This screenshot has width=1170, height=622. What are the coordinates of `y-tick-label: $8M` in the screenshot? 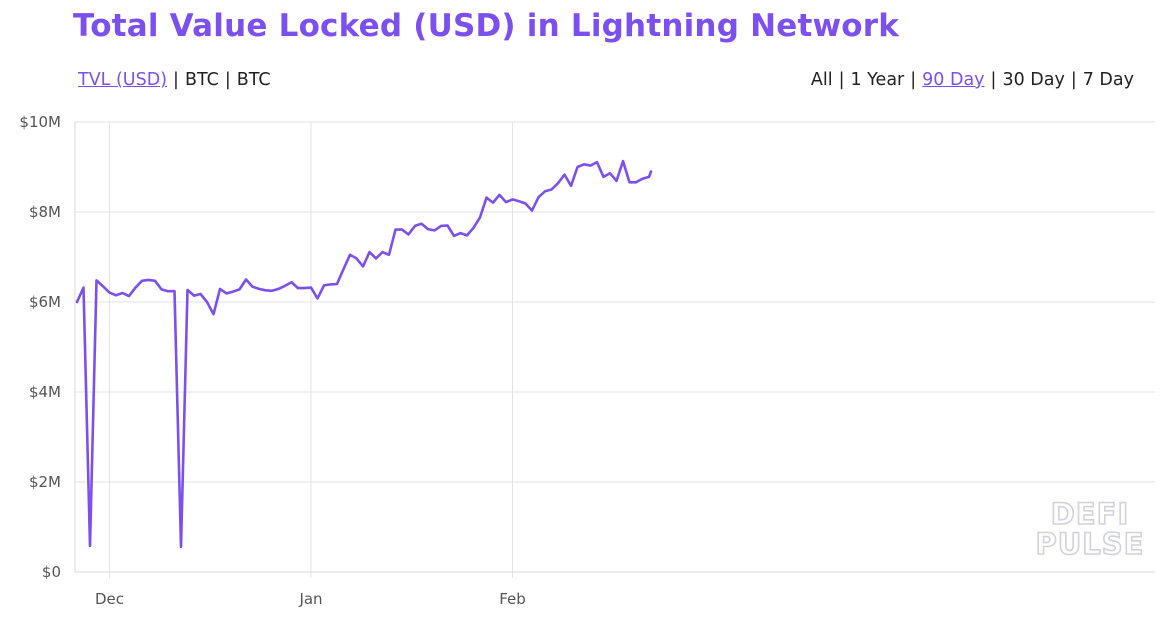 It's located at (45, 212).